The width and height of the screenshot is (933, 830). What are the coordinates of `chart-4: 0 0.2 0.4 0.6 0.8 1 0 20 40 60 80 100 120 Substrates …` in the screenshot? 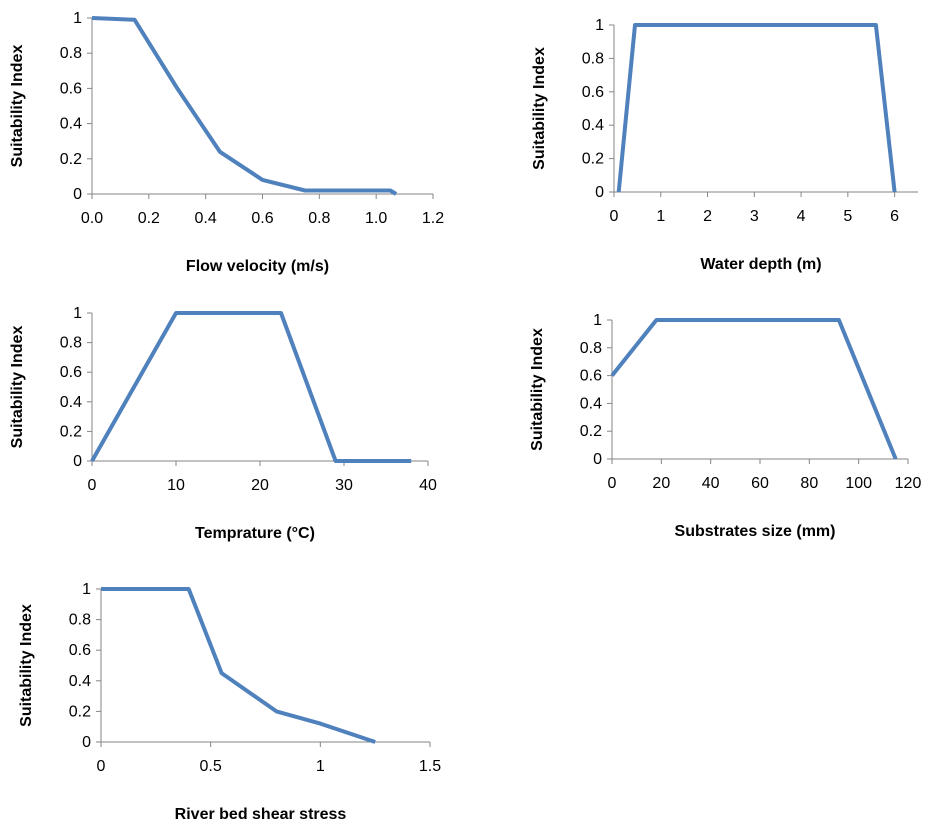 It's located at (725, 426).